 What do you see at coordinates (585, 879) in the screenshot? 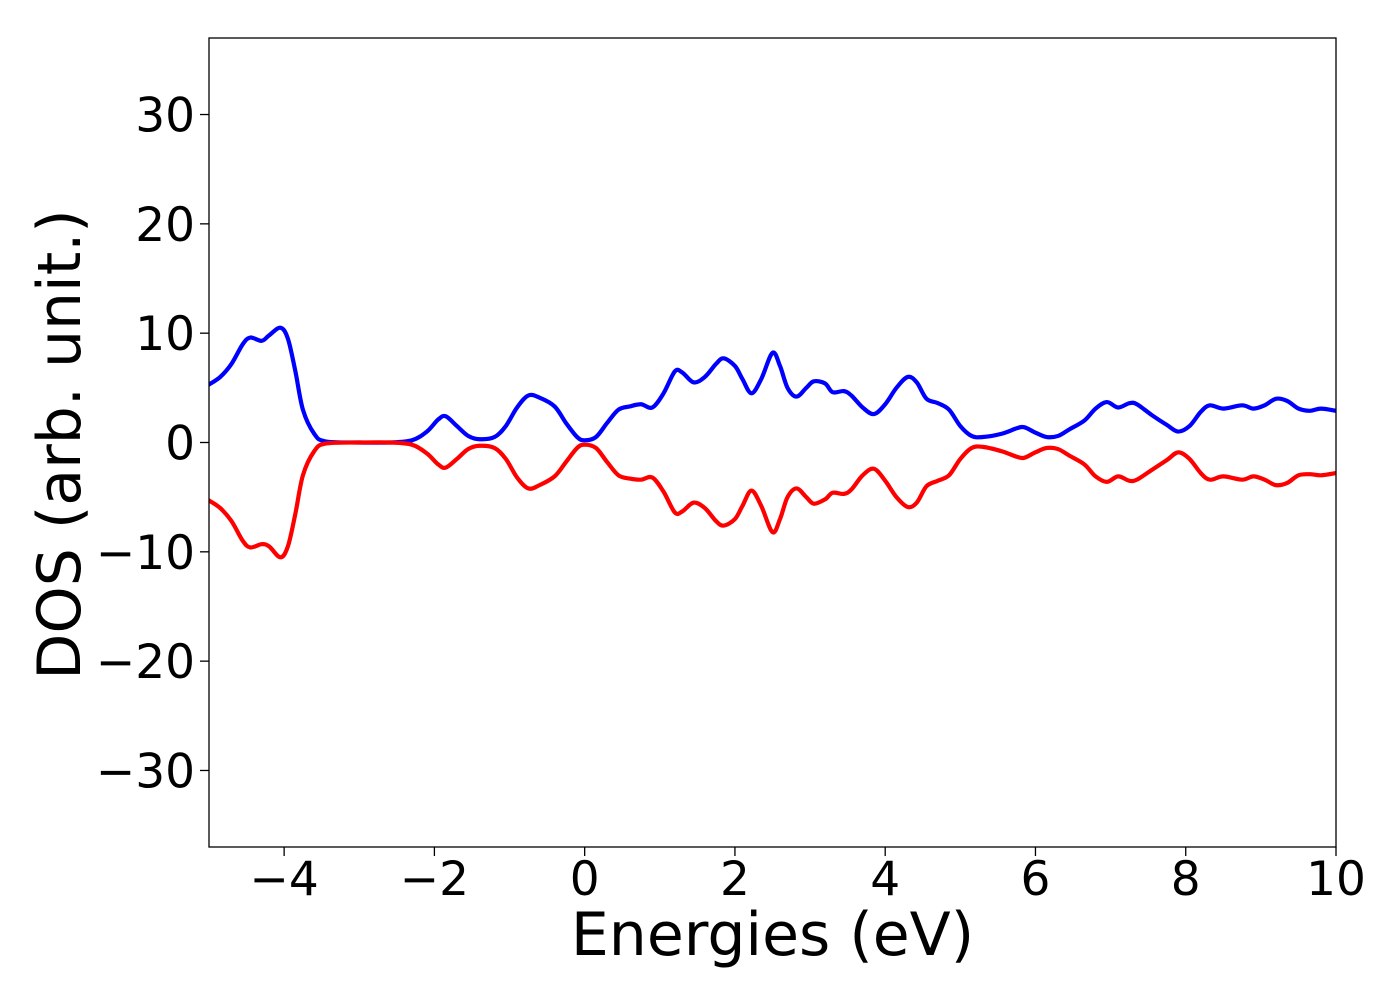
I see `x-tick-label: 0` at bounding box center [585, 879].